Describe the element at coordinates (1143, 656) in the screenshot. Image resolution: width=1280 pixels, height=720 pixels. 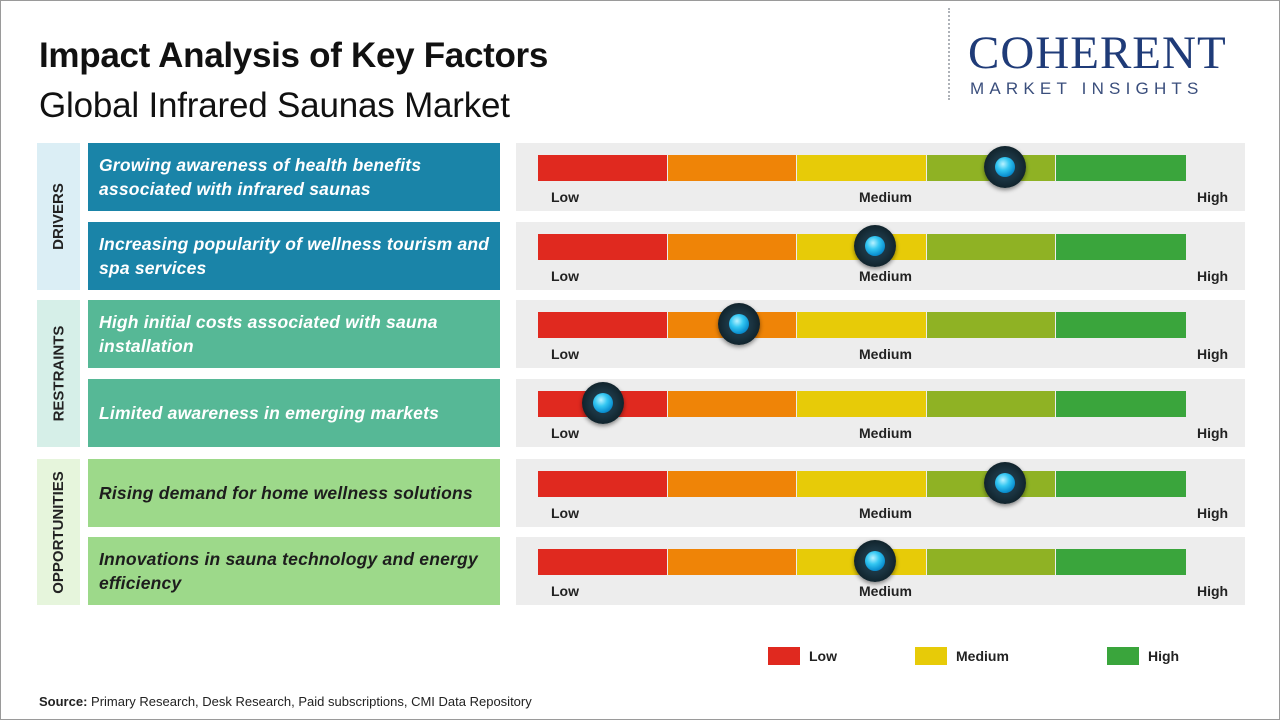
I see `legend-item-high: High` at that location.